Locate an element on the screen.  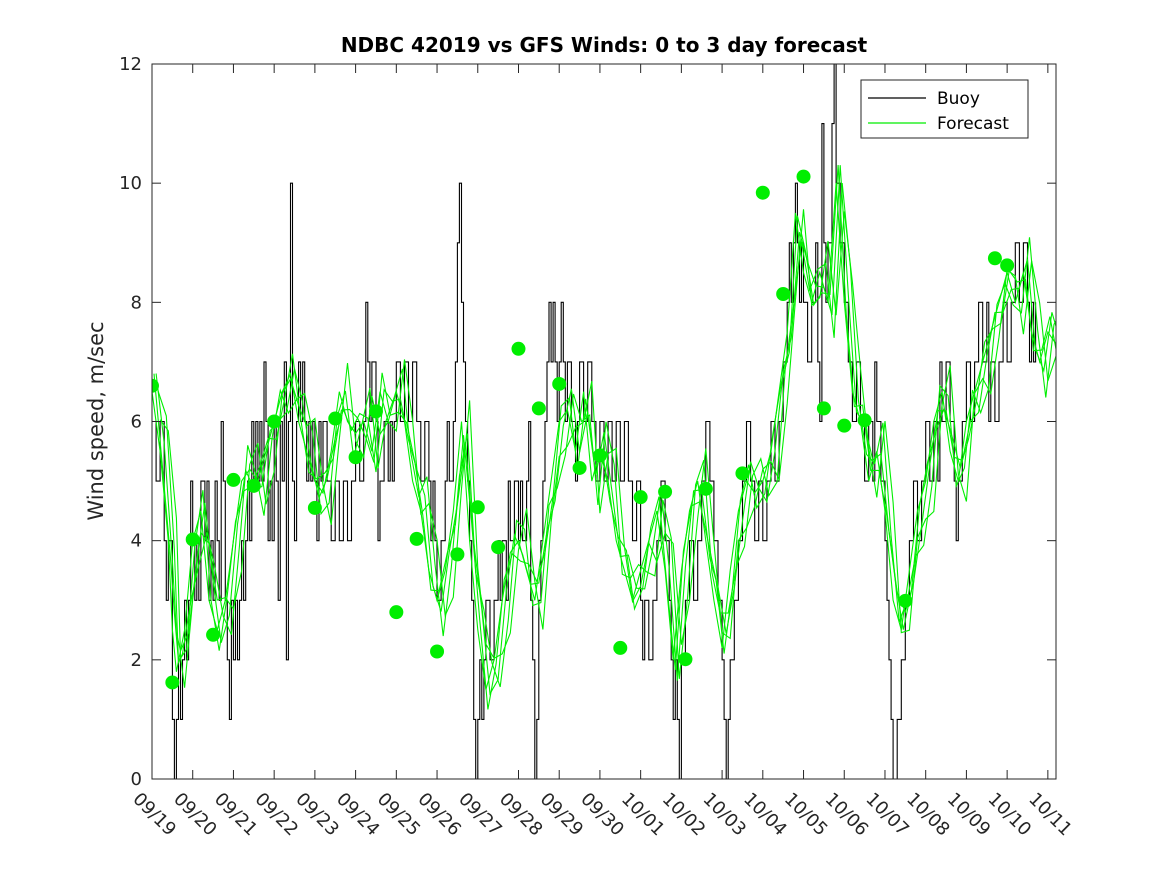
y-tick-label: 0 is located at coordinates (136, 779).